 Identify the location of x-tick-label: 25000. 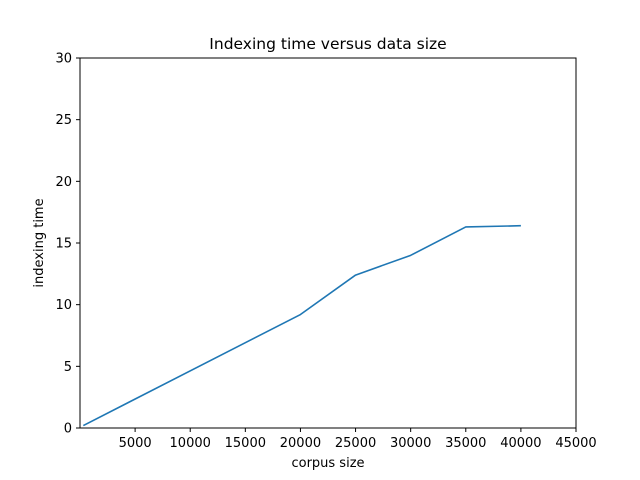
(355, 443).